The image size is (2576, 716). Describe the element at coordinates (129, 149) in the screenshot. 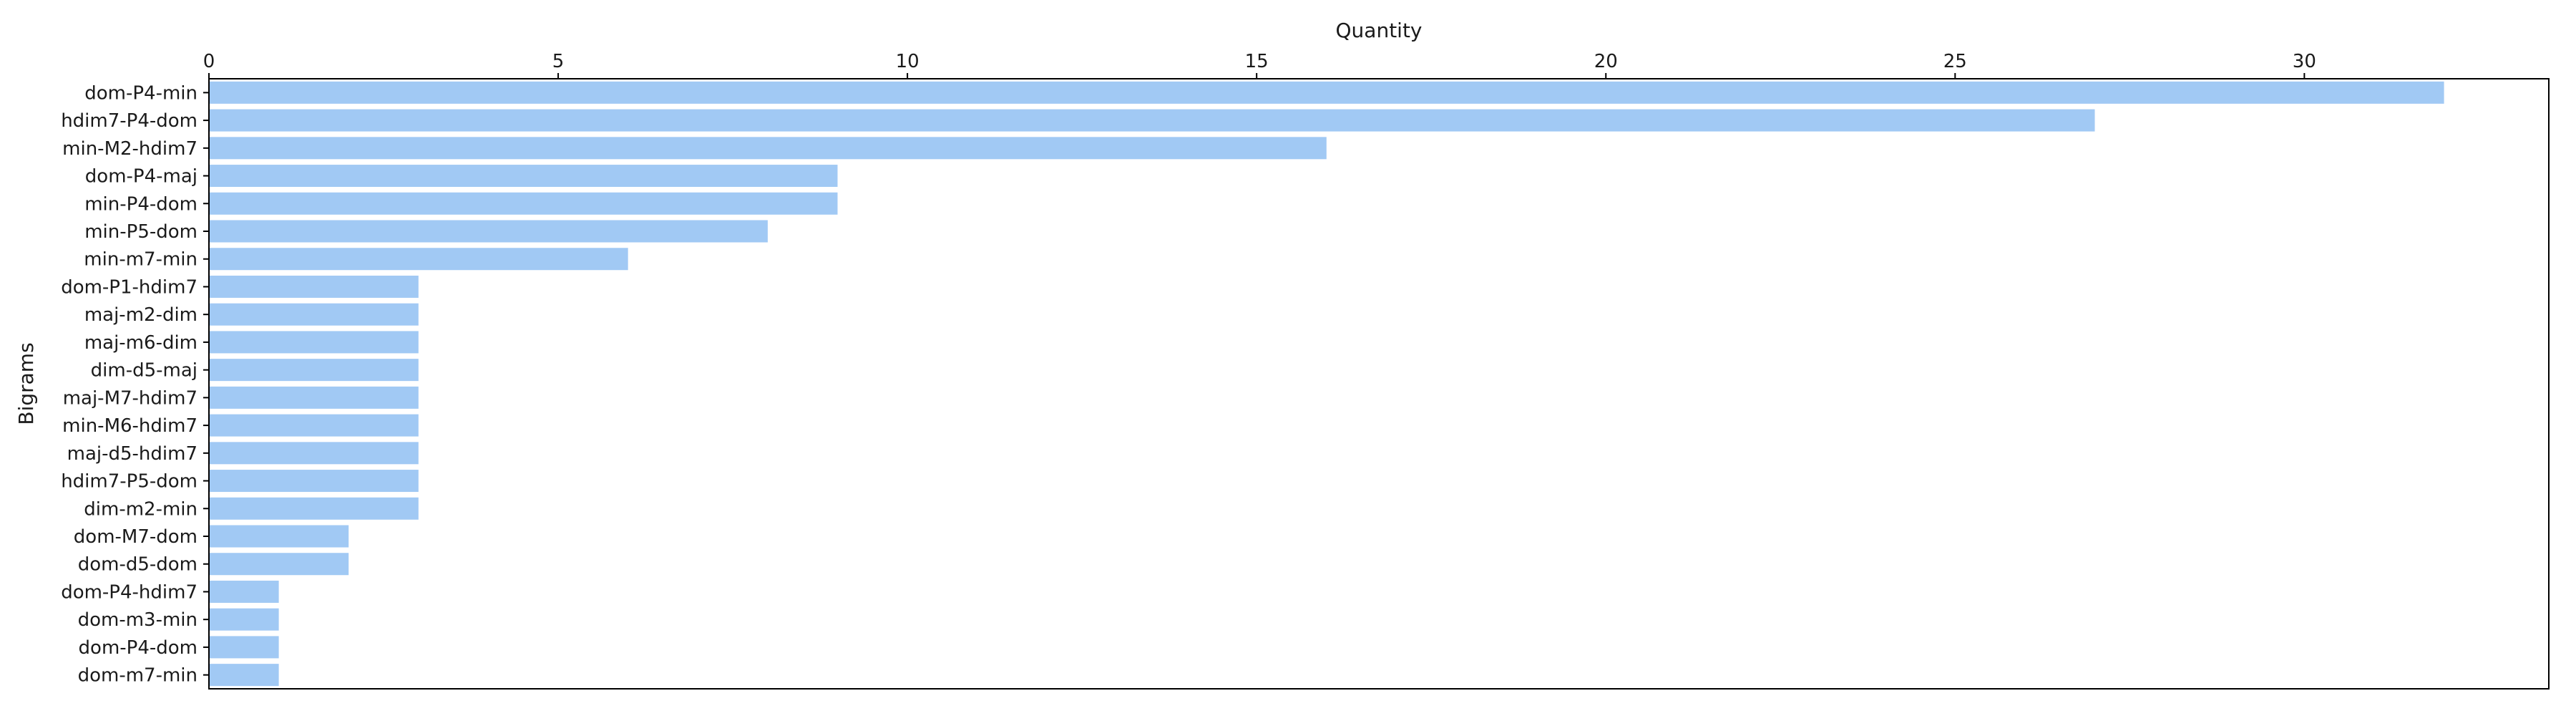

I see `y-tick-label: min-M2-hdim7` at that location.